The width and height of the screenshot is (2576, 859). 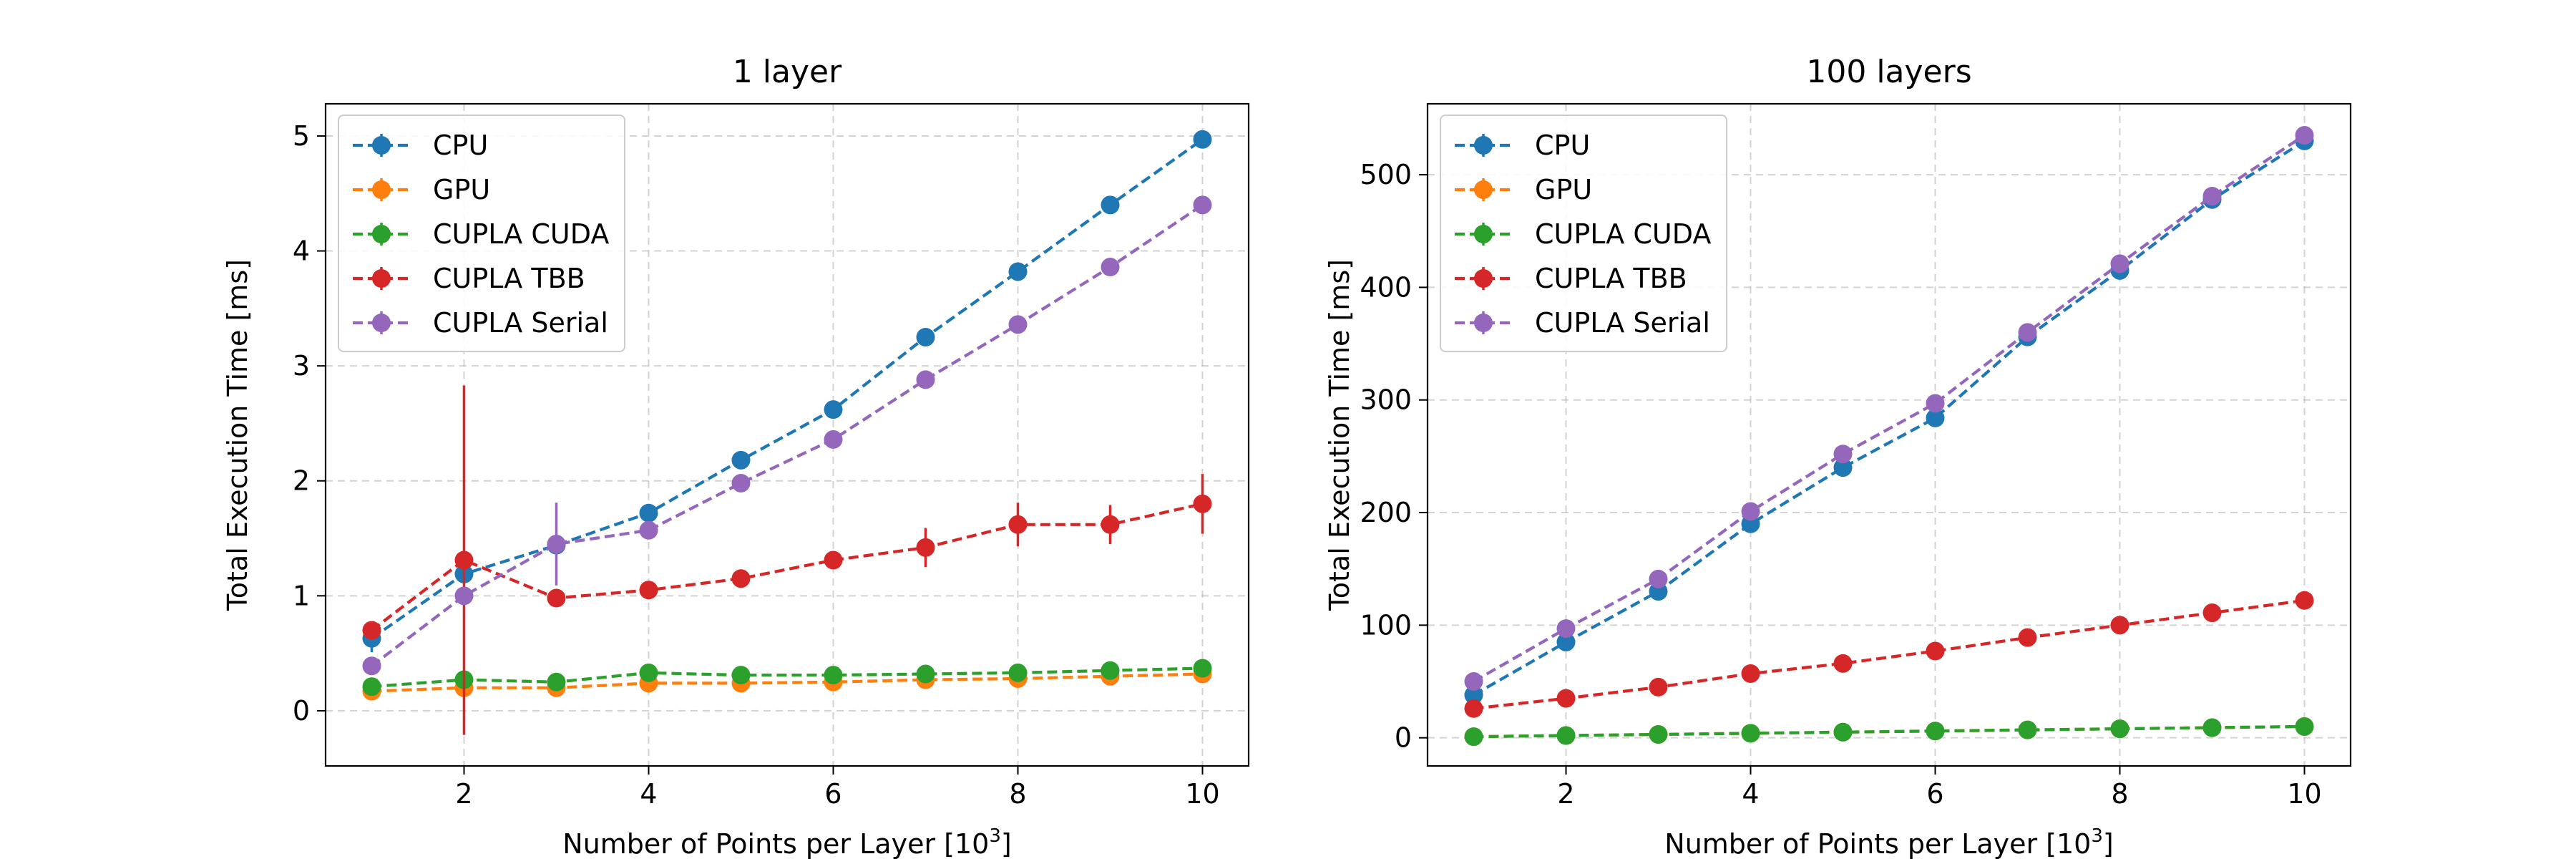 I want to click on y-tick-label: 4, so click(x=301, y=251).